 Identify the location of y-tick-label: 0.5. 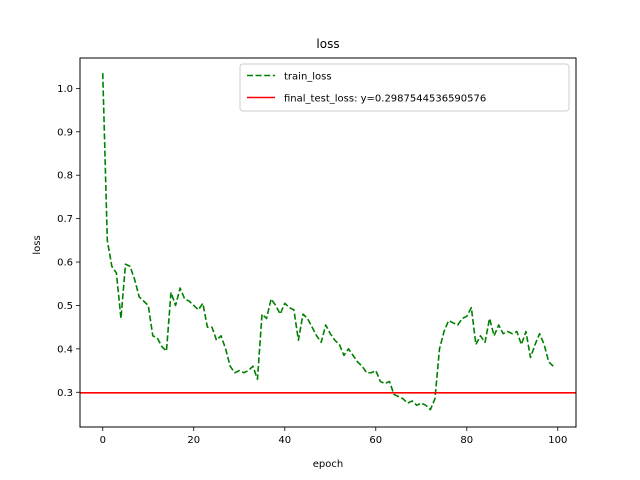
(65, 306).